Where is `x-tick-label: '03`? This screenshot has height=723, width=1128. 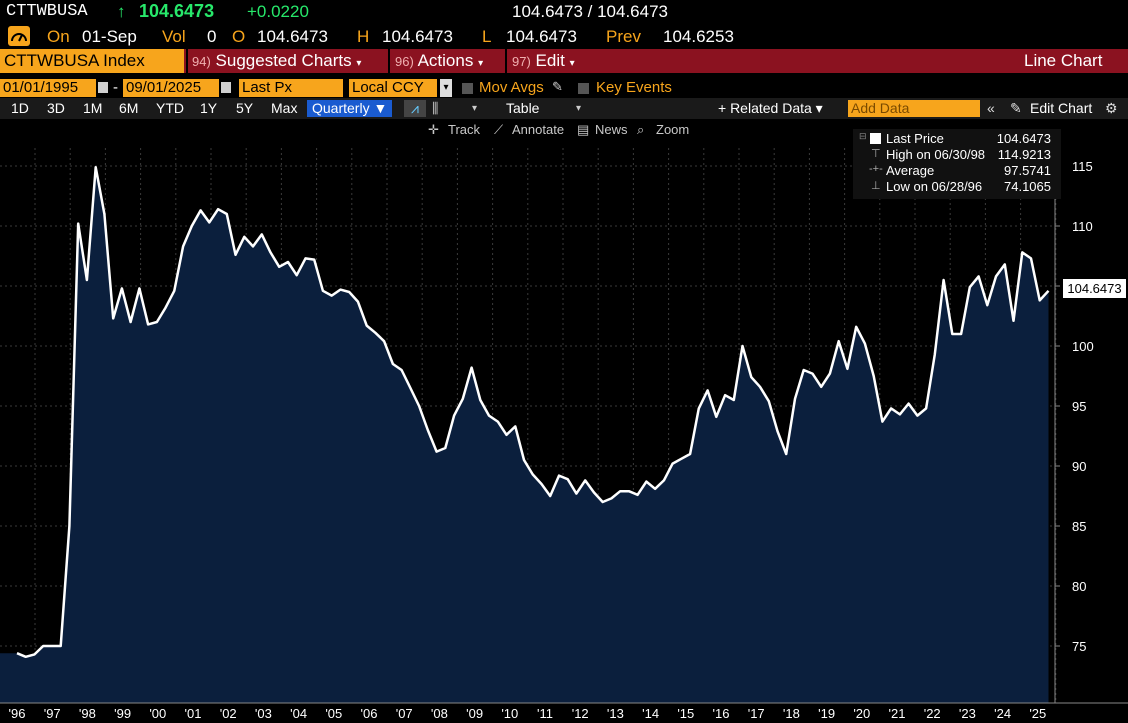 x-tick-label: '03 is located at coordinates (263, 713).